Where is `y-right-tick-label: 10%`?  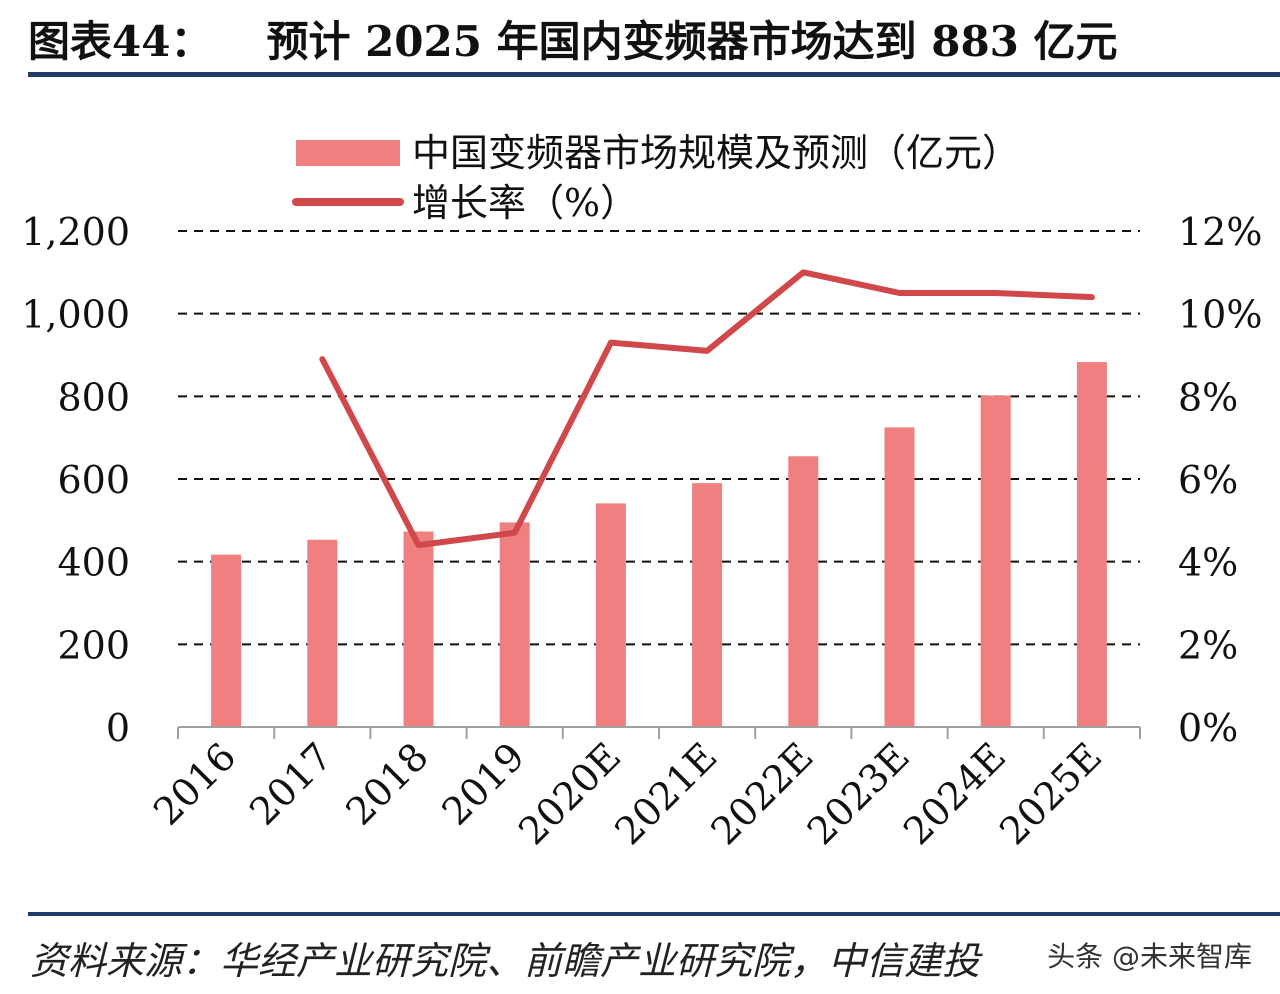 y-right-tick-label: 10% is located at coordinates (1220, 315).